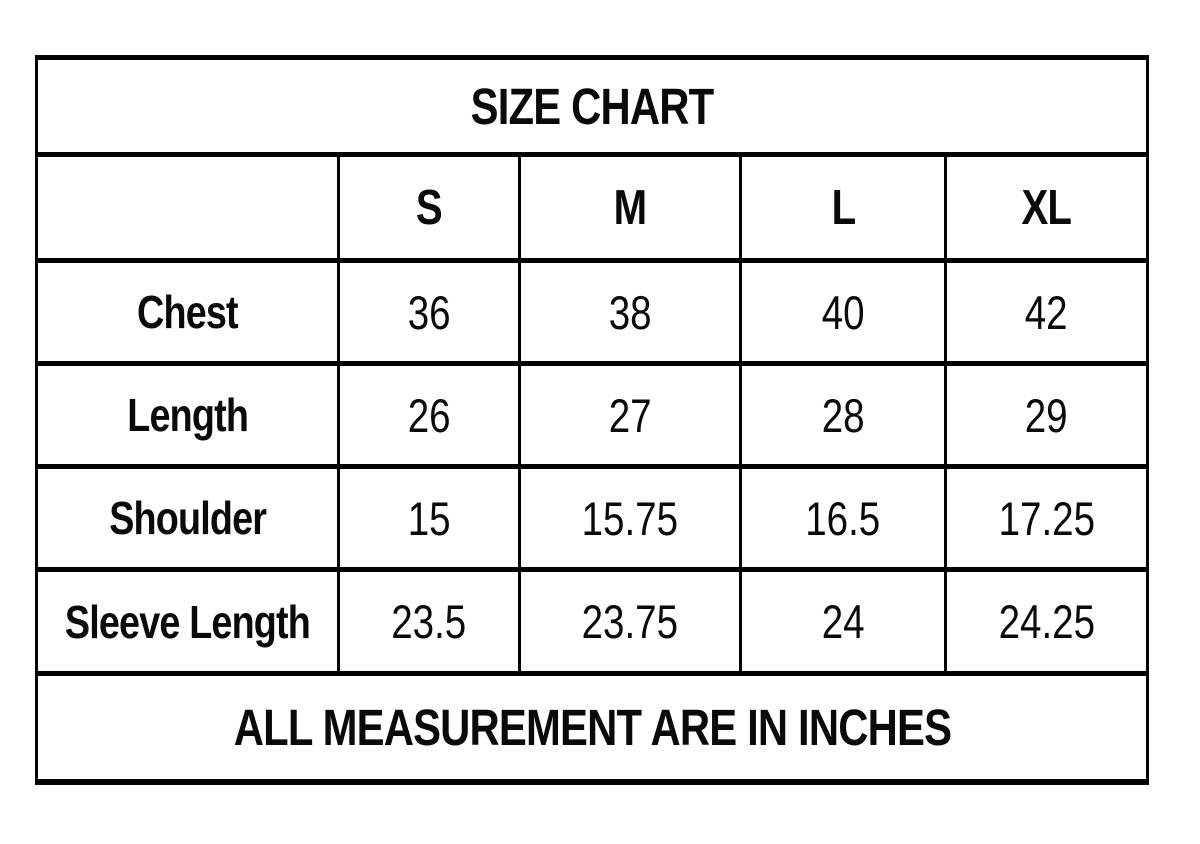 The width and height of the screenshot is (1200, 844). I want to click on column-header-m: M, so click(630, 207).